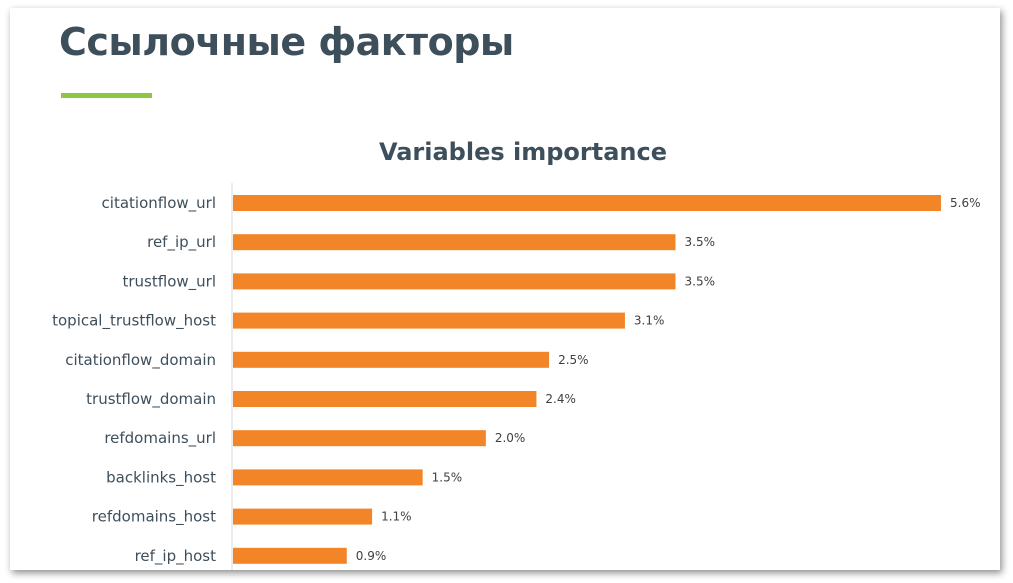  What do you see at coordinates (965, 203) in the screenshot?
I see `value-label: 5.6%` at bounding box center [965, 203].